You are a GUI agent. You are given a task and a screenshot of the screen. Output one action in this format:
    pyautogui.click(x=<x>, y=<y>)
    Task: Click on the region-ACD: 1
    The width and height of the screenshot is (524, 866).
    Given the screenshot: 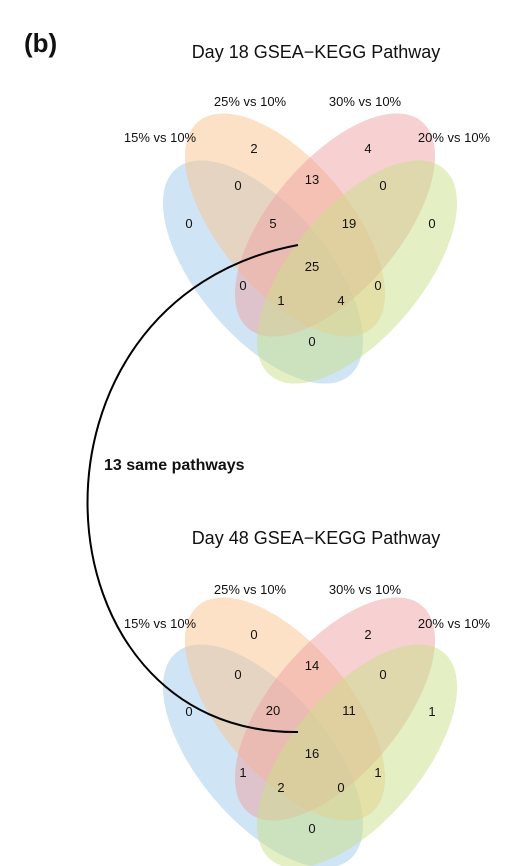 What is the action you would take?
    pyautogui.click(x=280, y=300)
    